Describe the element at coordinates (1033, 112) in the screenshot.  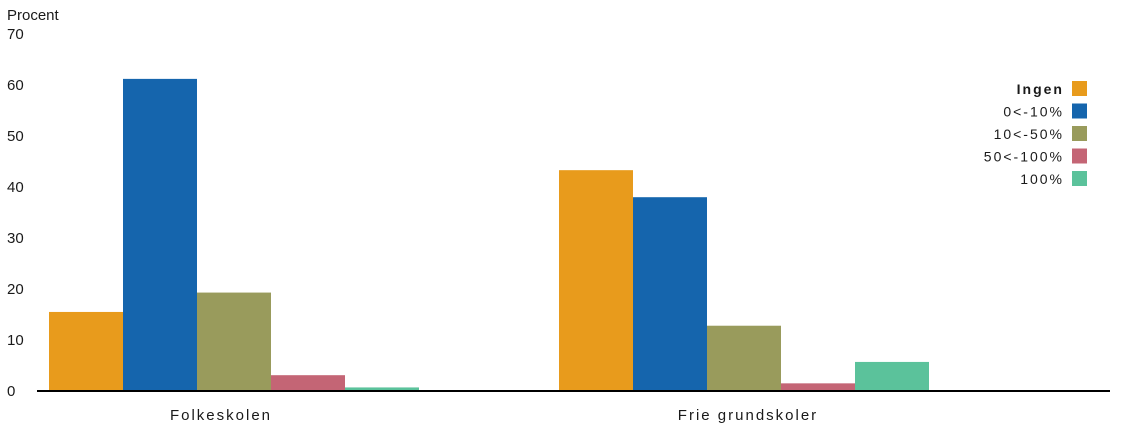
I see `legend-label: 0<-10%` at that location.